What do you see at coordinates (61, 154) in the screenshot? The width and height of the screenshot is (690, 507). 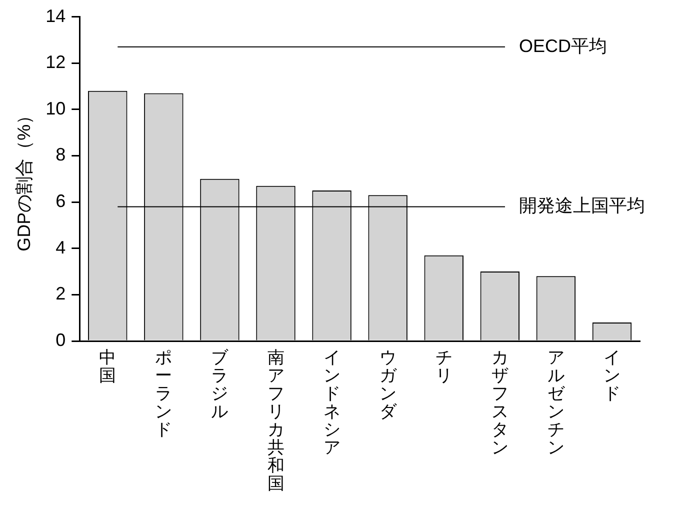 I see `y-tick-label: 8` at bounding box center [61, 154].